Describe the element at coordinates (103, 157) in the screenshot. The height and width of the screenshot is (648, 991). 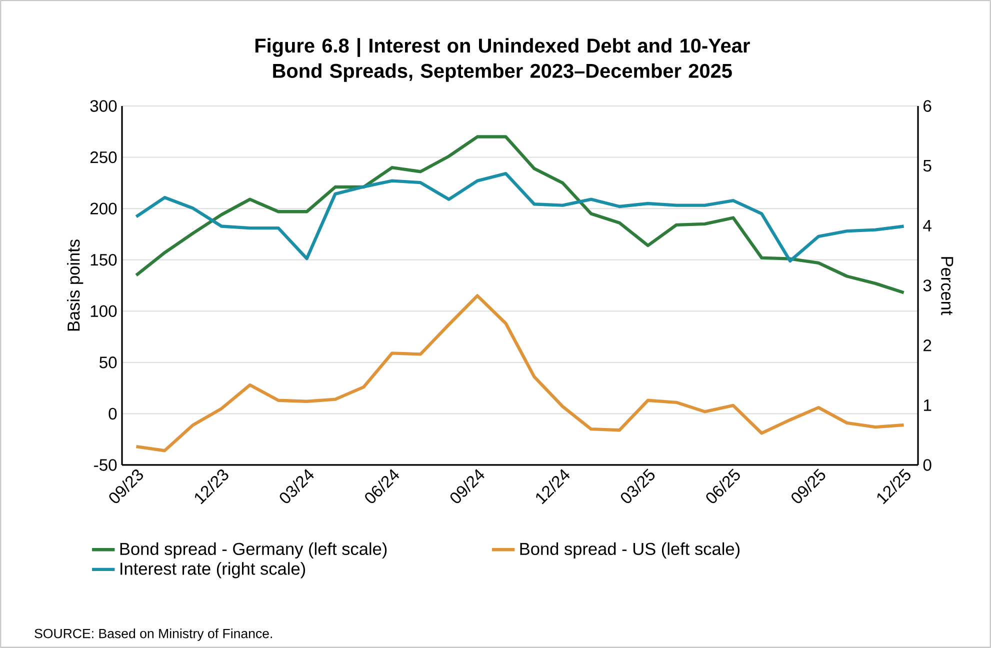
I see `y-tick-label: 250` at that location.